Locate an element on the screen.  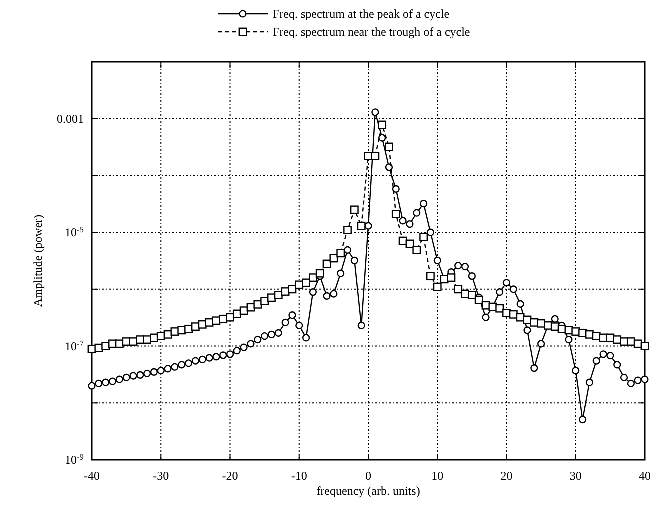
x-tick-label: 40 is located at coordinates (645, 476).